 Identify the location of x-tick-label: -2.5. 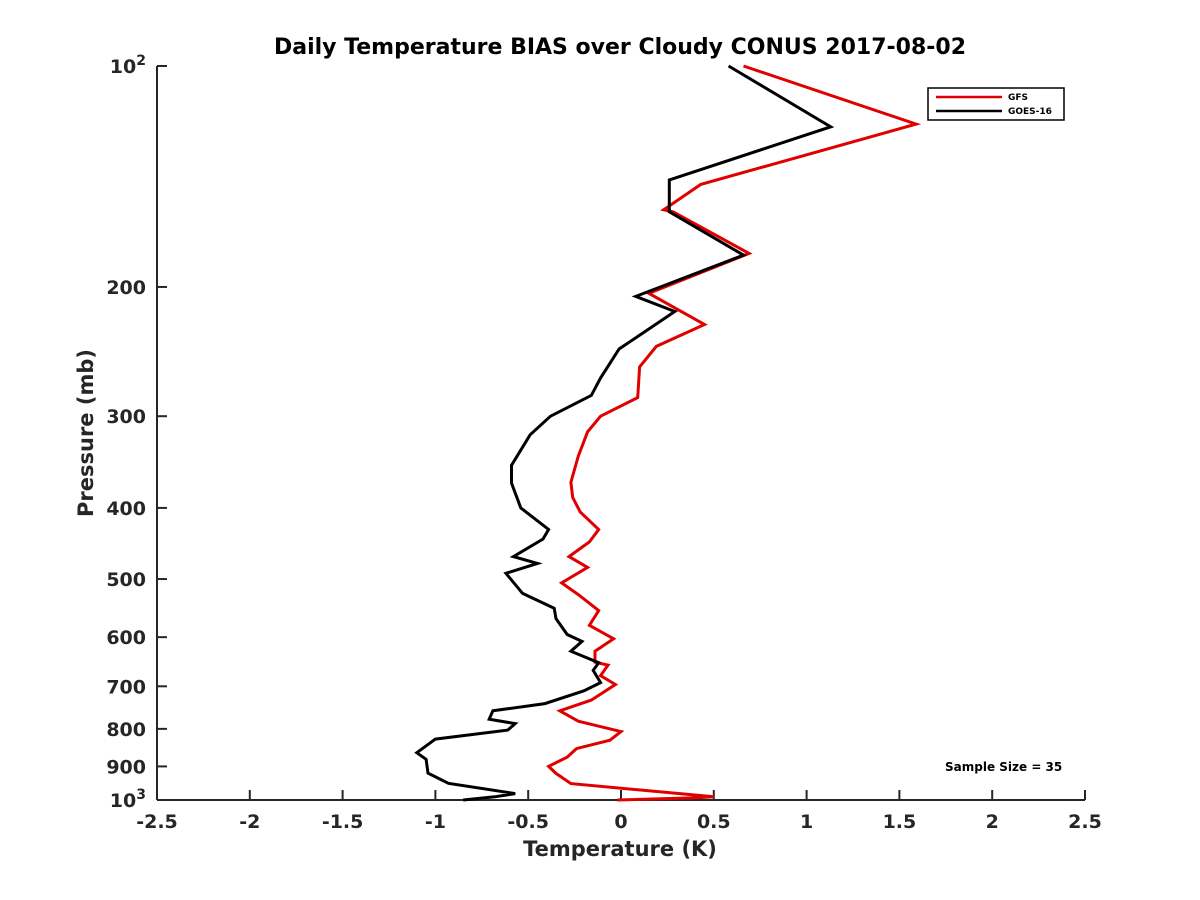
(157, 822).